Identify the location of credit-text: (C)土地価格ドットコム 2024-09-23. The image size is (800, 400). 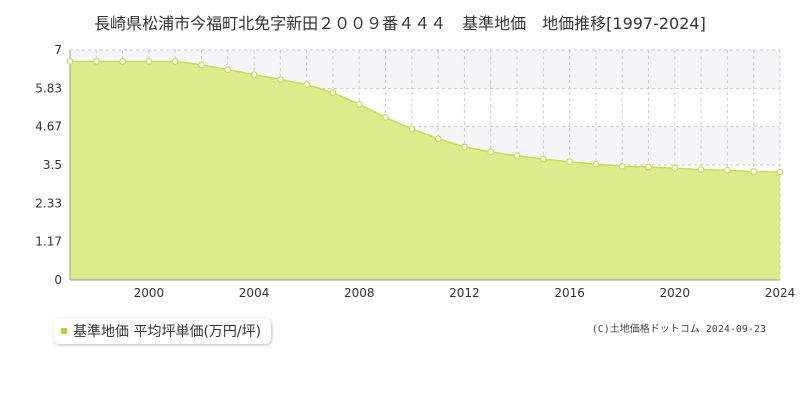
(678, 329).